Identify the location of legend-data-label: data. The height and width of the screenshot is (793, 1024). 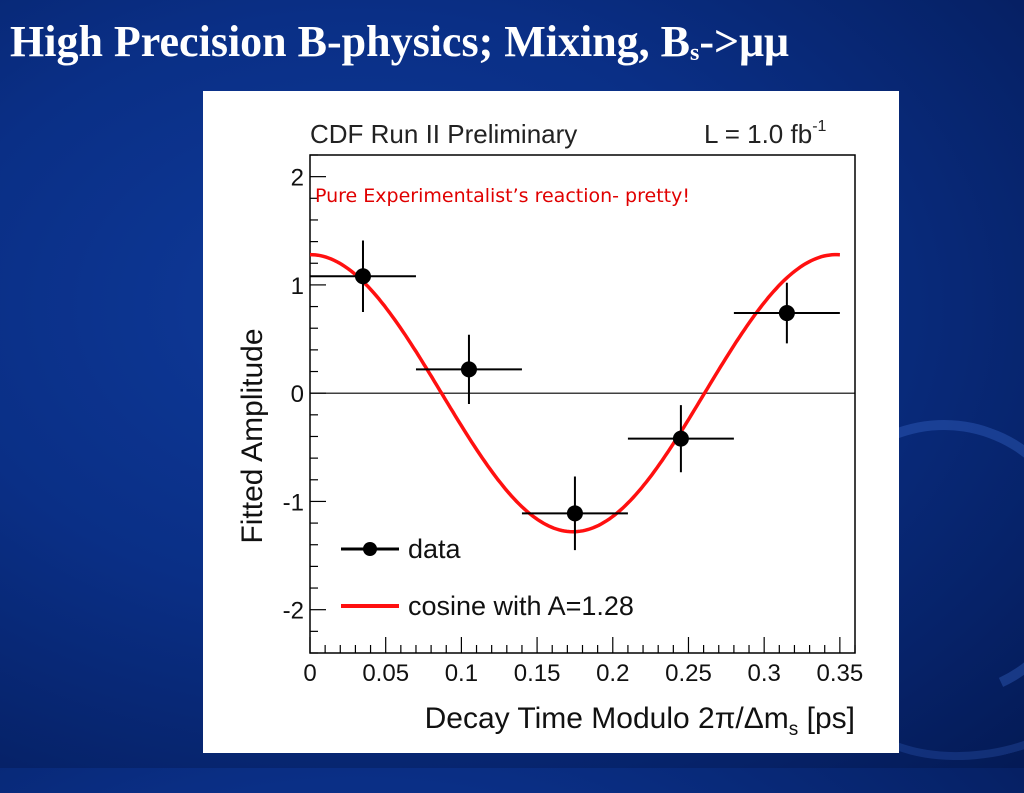
(435, 549).